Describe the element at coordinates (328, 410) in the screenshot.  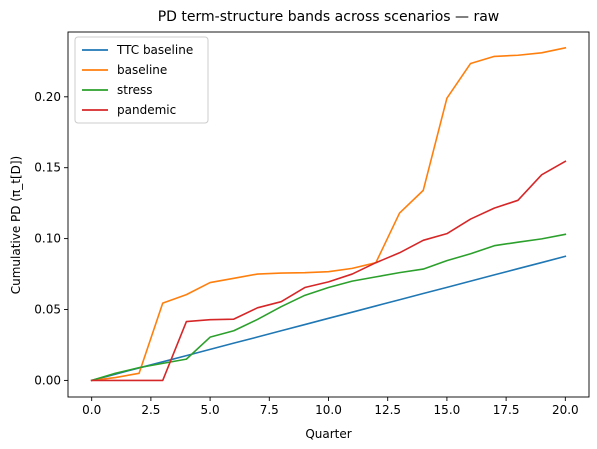
I see `x-tick-label: 10.0` at that location.